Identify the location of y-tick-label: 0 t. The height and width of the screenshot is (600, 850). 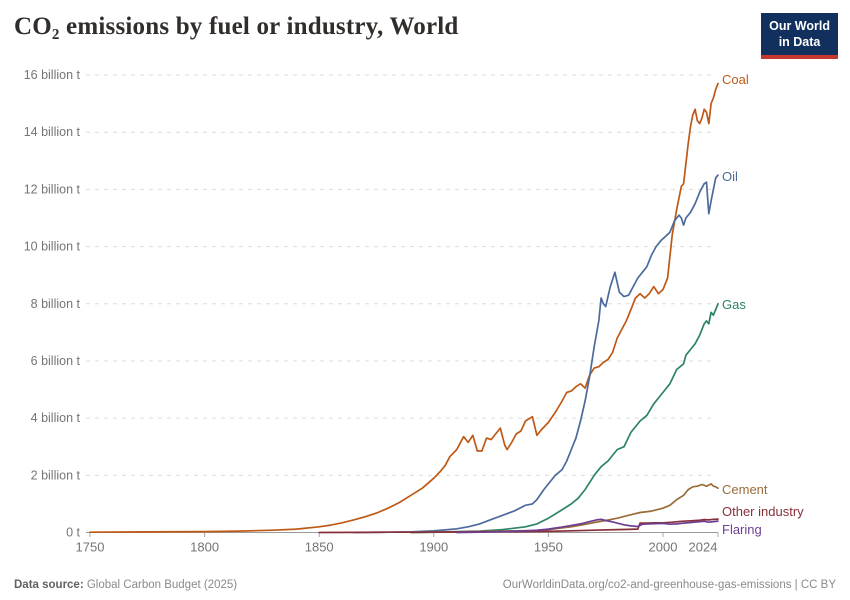
(73, 533).